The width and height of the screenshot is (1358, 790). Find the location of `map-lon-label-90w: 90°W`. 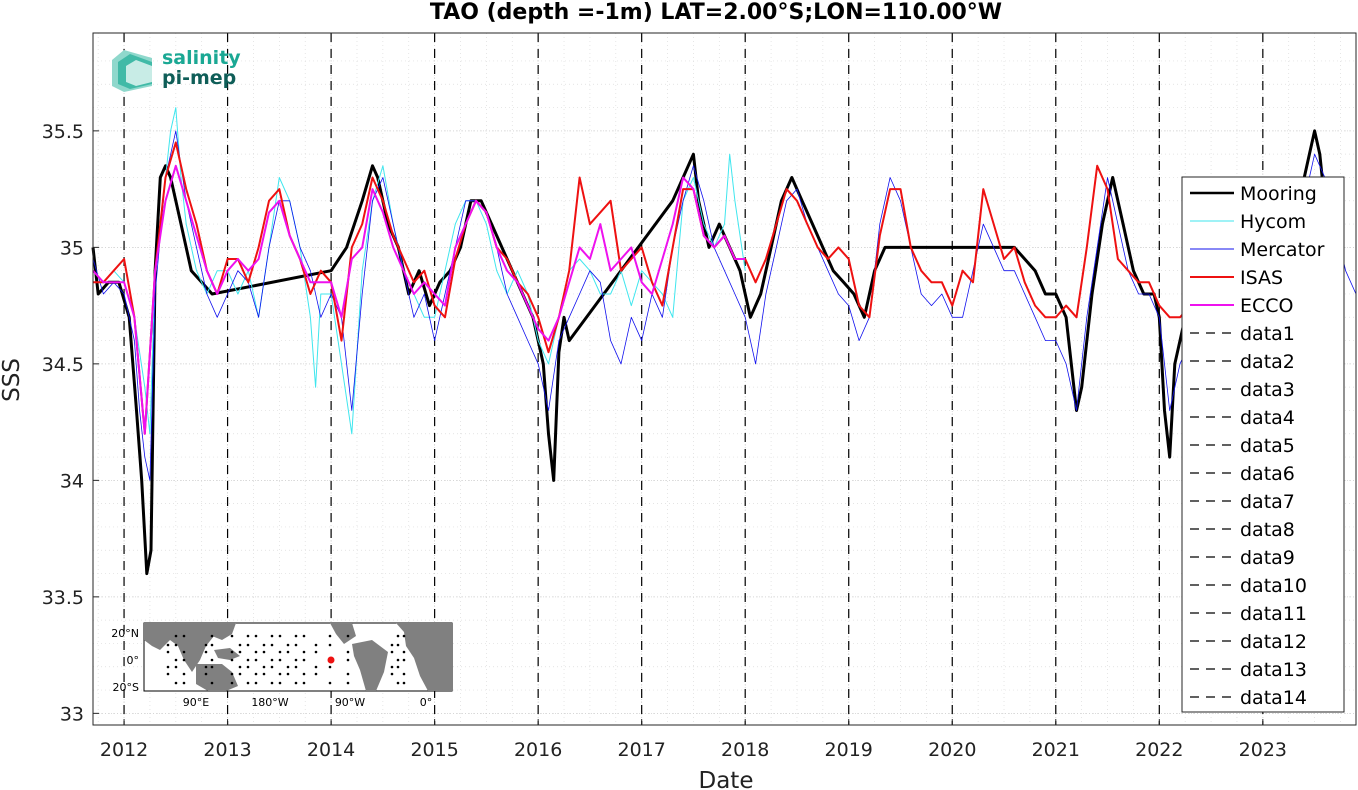

map-lon-label-90w: 90°W is located at coordinates (350, 702).